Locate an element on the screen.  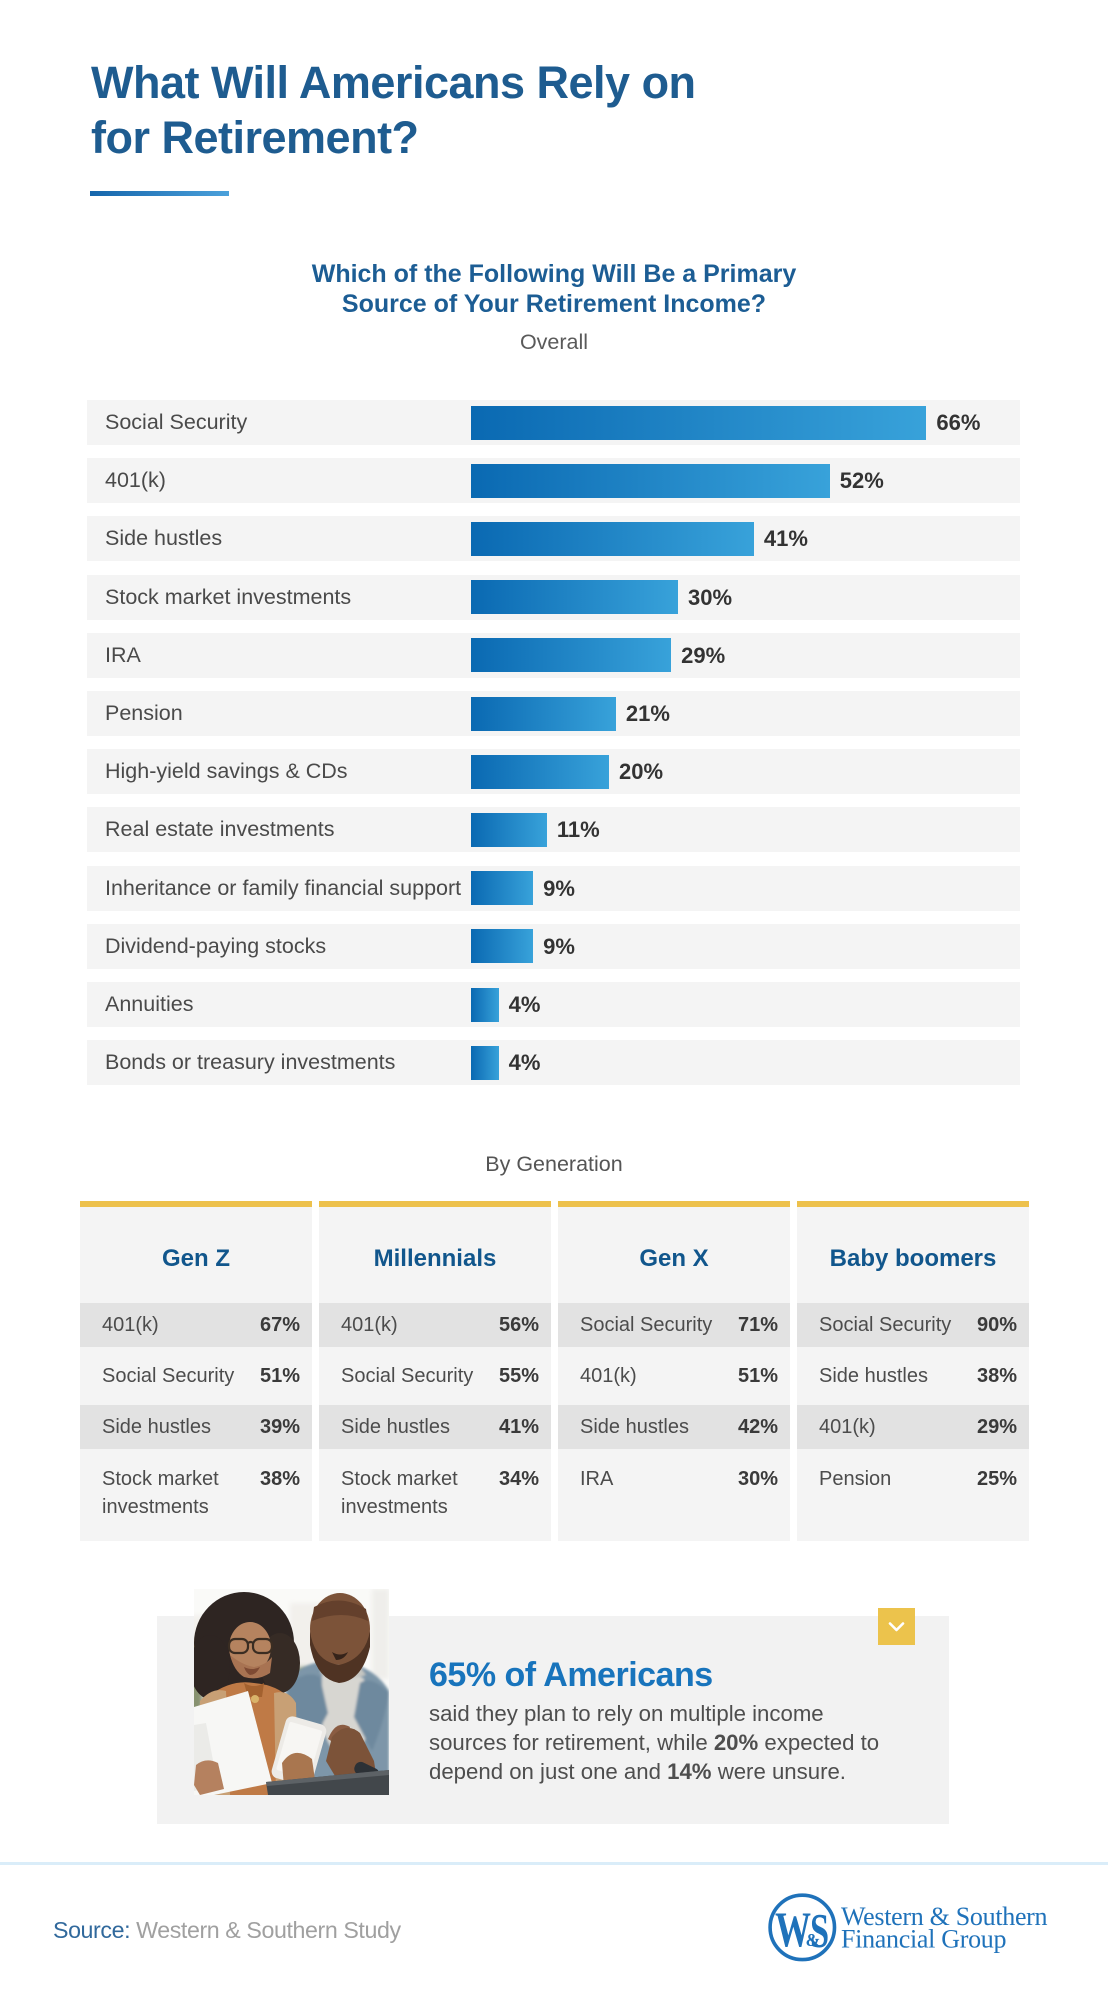
svg-text: Western & Southern is located at coordinates (944, 1916).